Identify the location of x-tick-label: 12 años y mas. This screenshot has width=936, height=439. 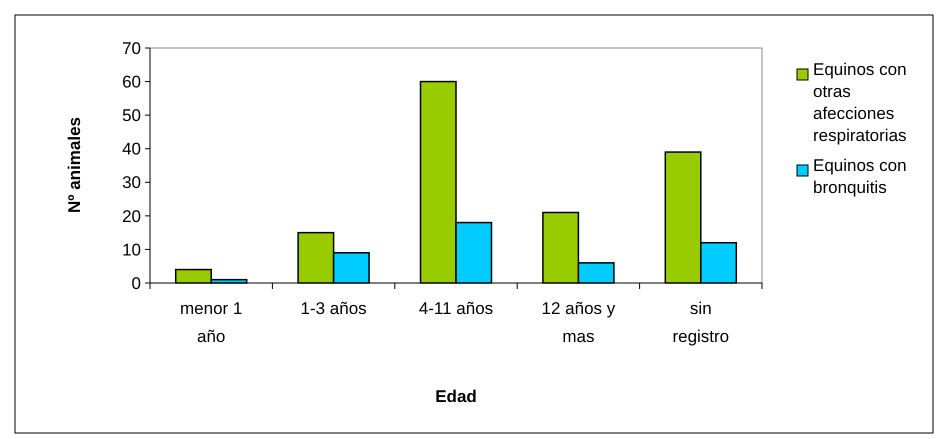
(579, 322).